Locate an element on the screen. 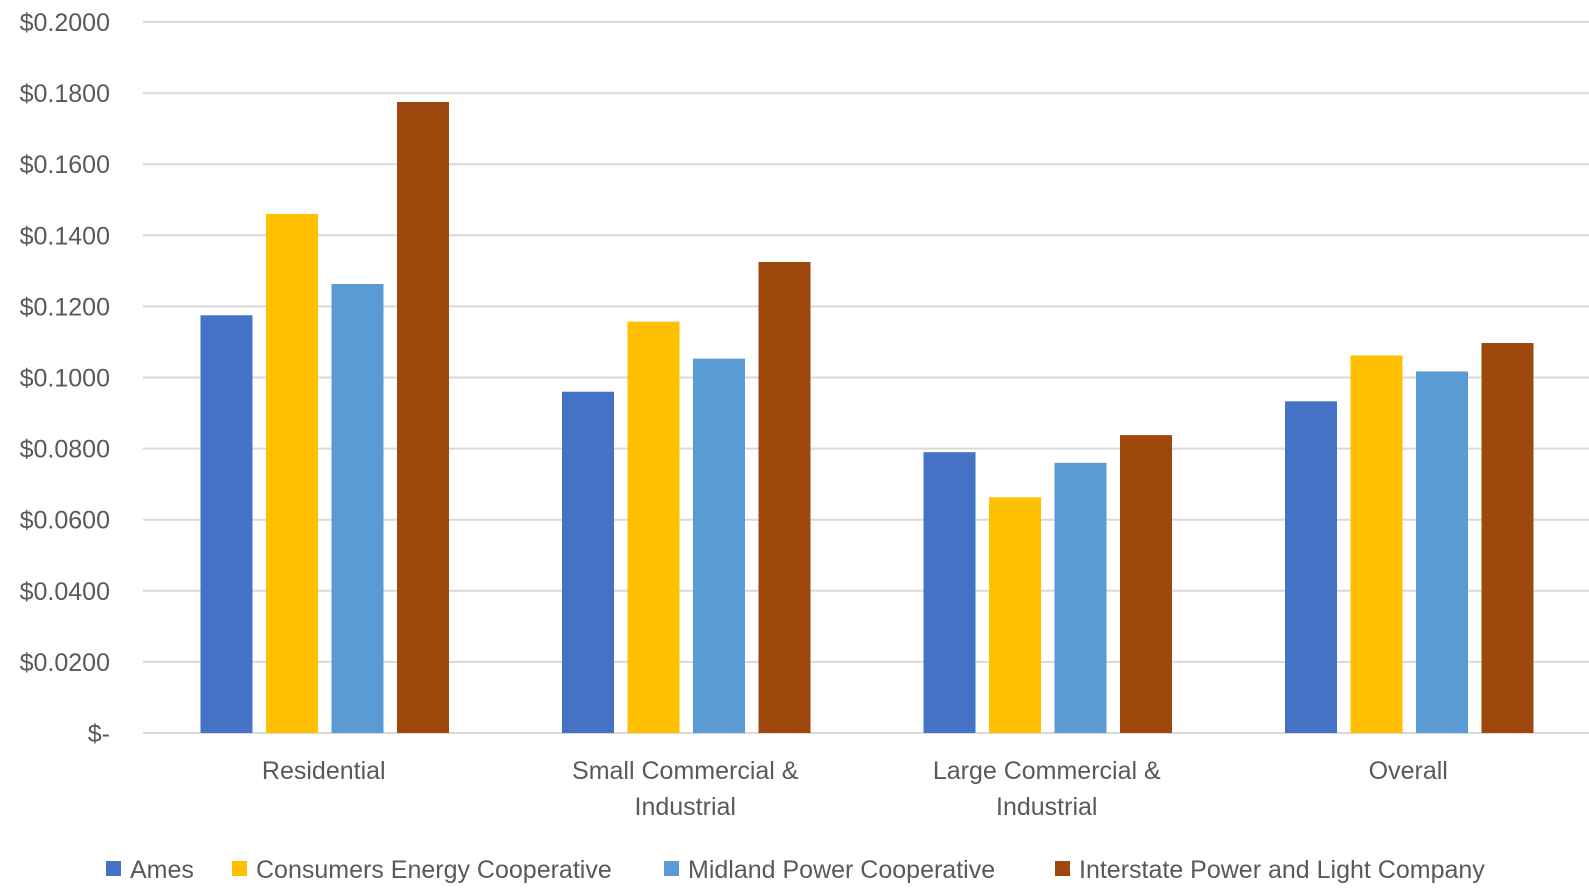 This screenshot has height=896, width=1589. y-tick-label: $0.1600 is located at coordinates (65, 165).